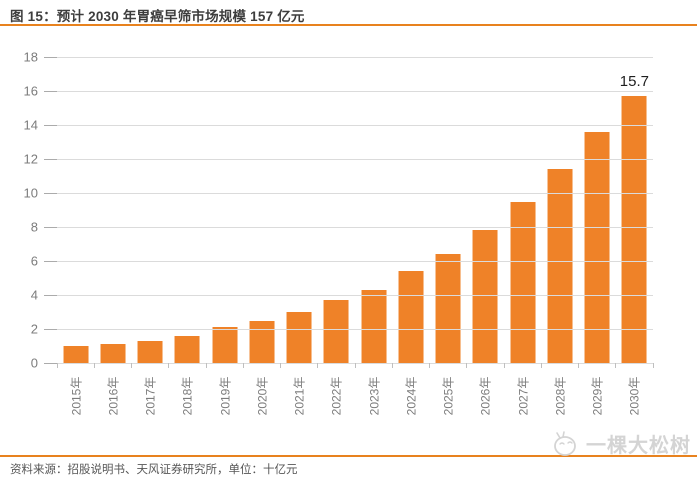 The width and height of the screenshot is (697, 481). Describe the element at coordinates (374, 396) in the screenshot. I see `x-axis-label: 2023年` at that location.